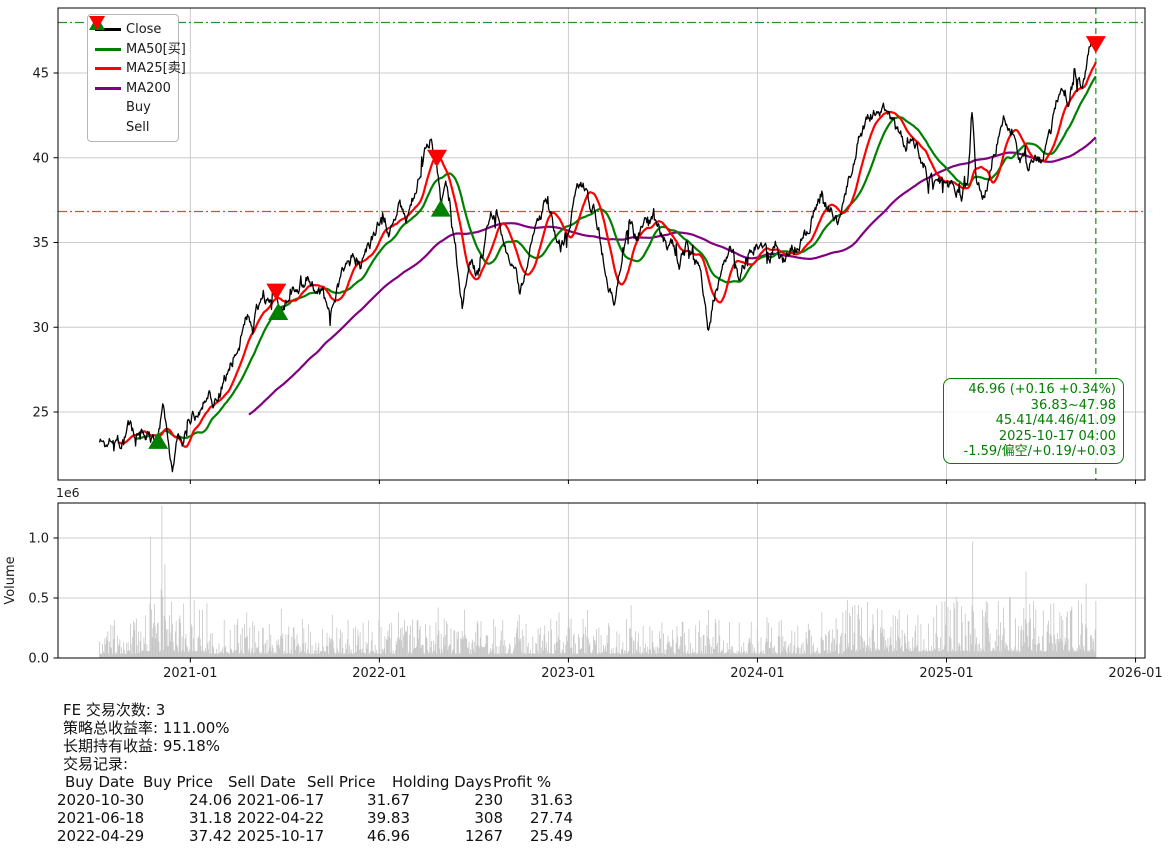 Image resolution: width=1168 pixels, height=857 pixels. I want to click on annotation-line-range: 36.83~47.98, so click(1073, 405).